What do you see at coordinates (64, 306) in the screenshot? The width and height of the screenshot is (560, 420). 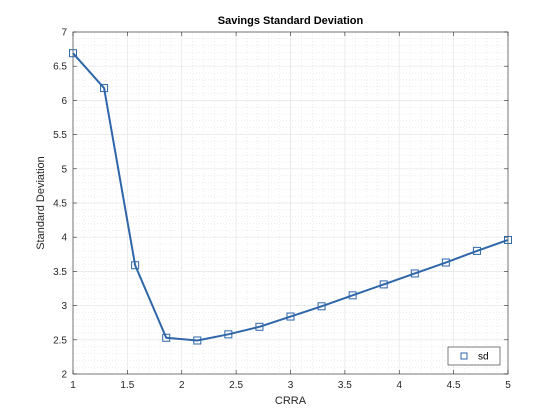 I see `y-tick-label: 3` at bounding box center [64, 306].